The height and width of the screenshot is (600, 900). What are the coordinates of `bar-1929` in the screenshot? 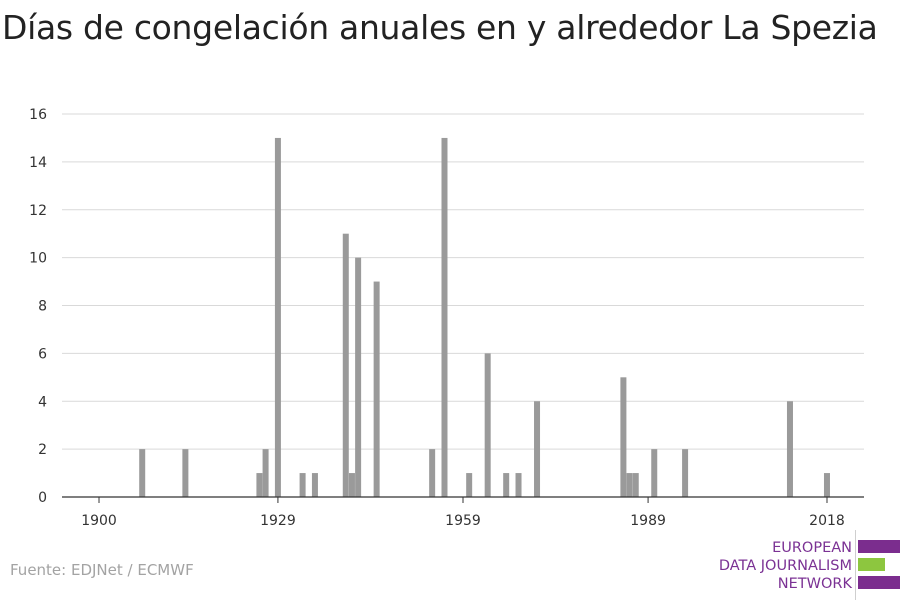 It's located at (277, 317).